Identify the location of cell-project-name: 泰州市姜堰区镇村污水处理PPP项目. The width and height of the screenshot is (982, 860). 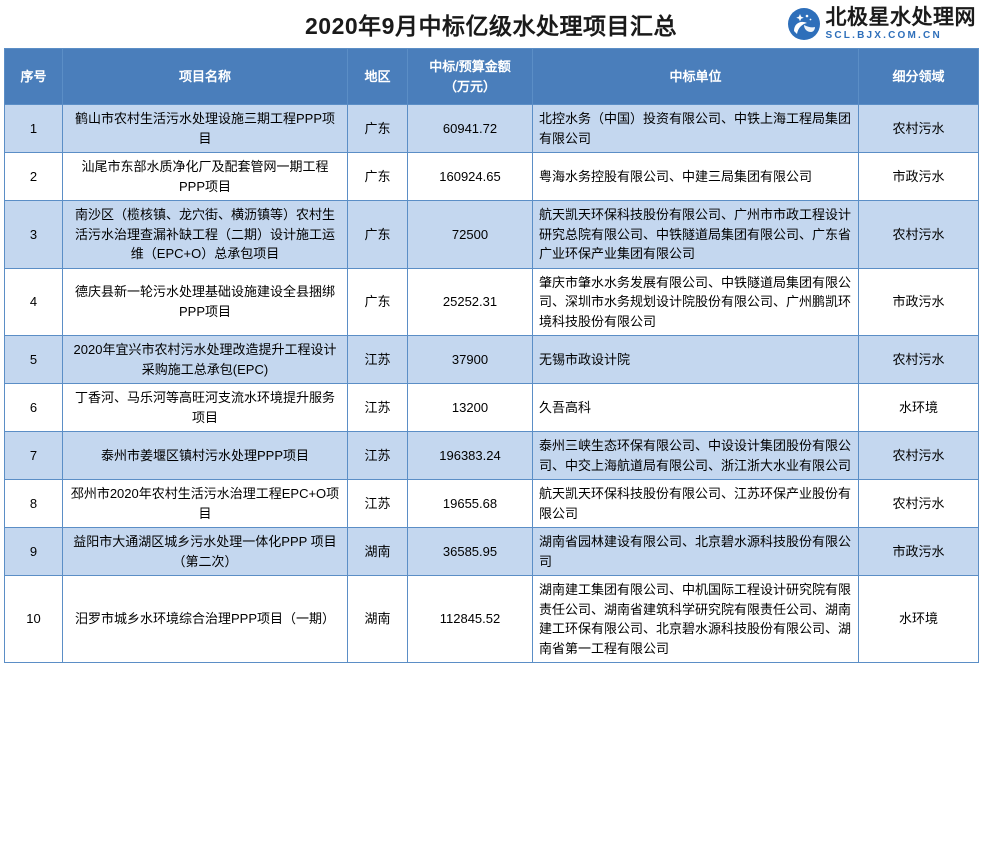
(205, 455).